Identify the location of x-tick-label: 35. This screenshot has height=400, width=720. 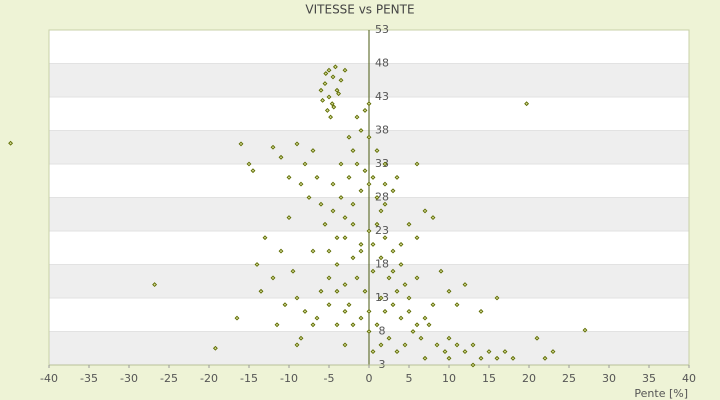
(649, 378).